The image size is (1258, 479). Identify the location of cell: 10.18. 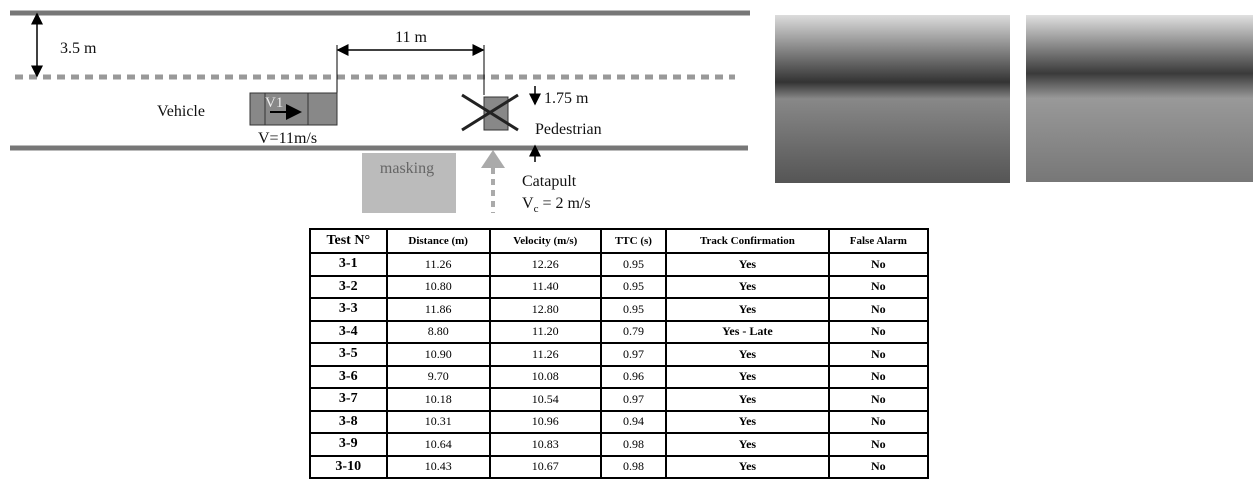
(438, 399).